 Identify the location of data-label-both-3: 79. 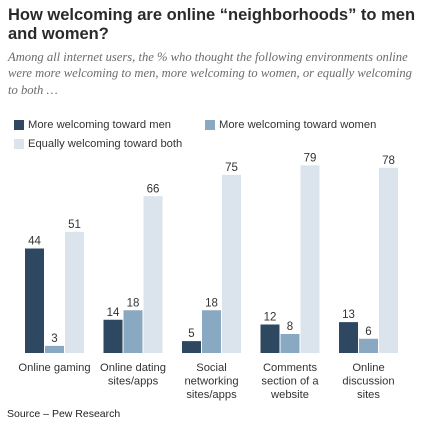
(310, 158).